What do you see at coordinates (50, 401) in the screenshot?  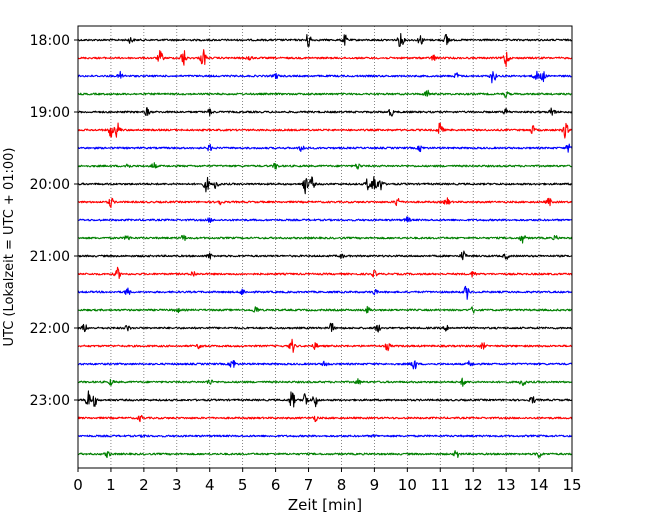 I see `y-tick-label: 23:00` at bounding box center [50, 401].